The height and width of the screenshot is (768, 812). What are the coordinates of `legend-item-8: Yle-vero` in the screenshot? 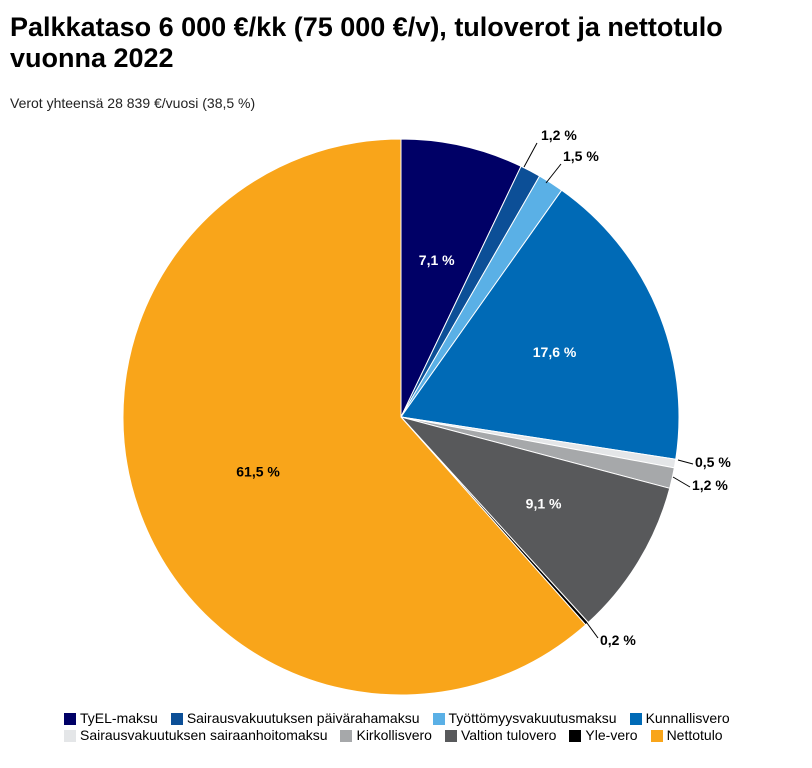 It's located at (603, 735).